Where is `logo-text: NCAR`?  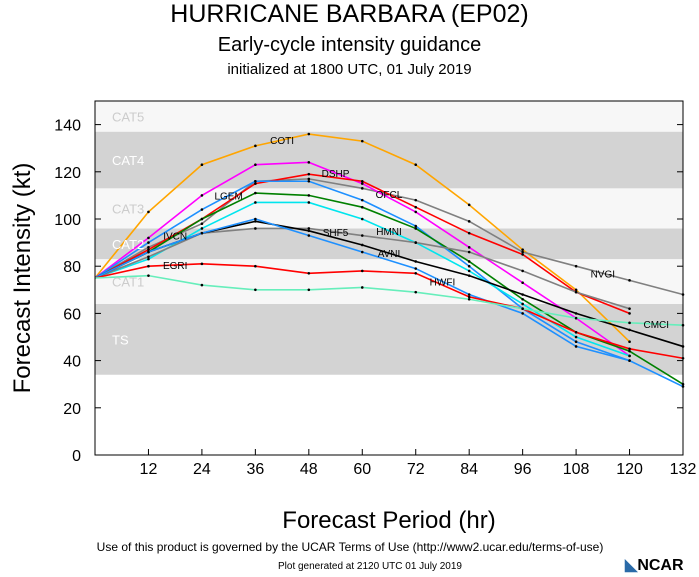 logo-text: NCAR is located at coordinates (660, 565).